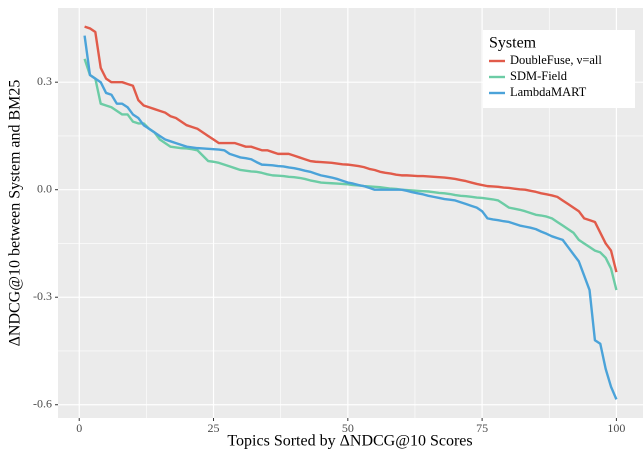 The height and width of the screenshot is (452, 643). What do you see at coordinates (548, 92) in the screenshot?
I see `legend-label: LambdaMART` at bounding box center [548, 92].